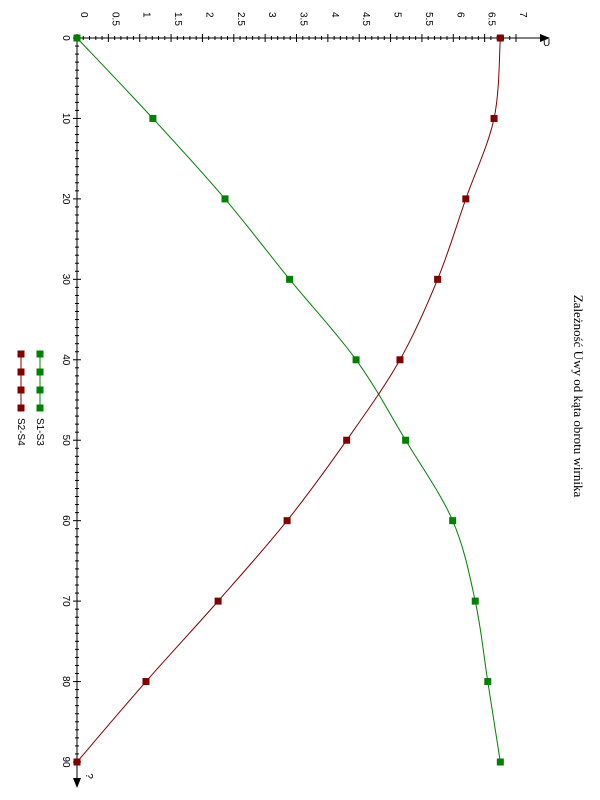 Image resolution: width=600 pixels, height=800 pixels. I want to click on x-tick-label: 70, so click(65, 602).